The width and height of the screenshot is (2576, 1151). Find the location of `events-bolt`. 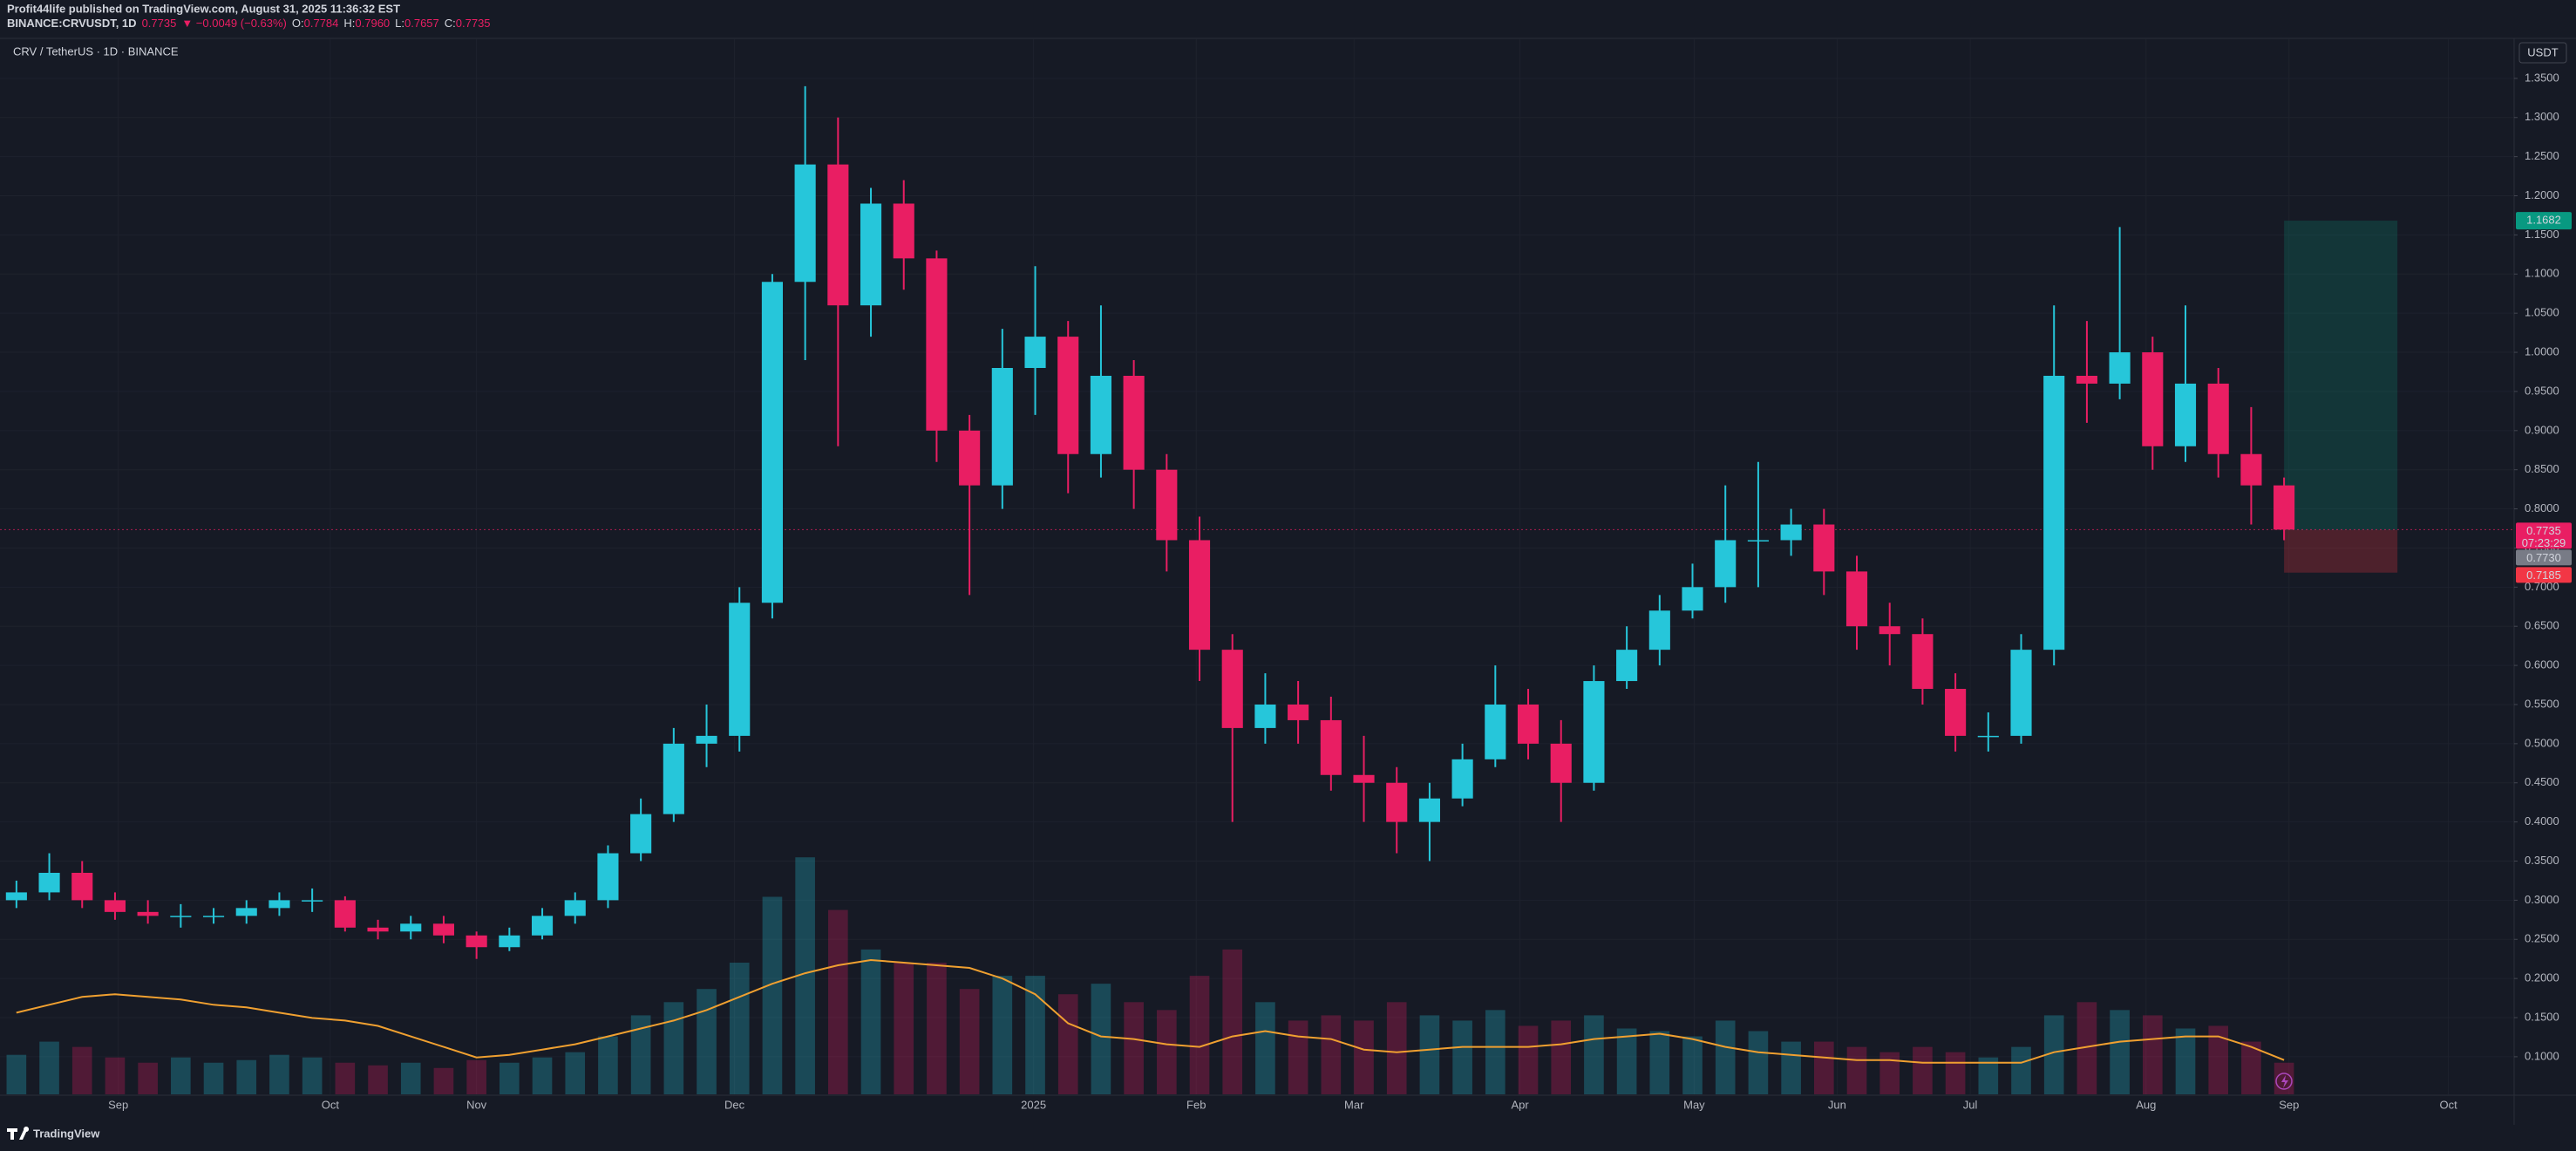

events-bolt is located at coordinates (2284, 1081).